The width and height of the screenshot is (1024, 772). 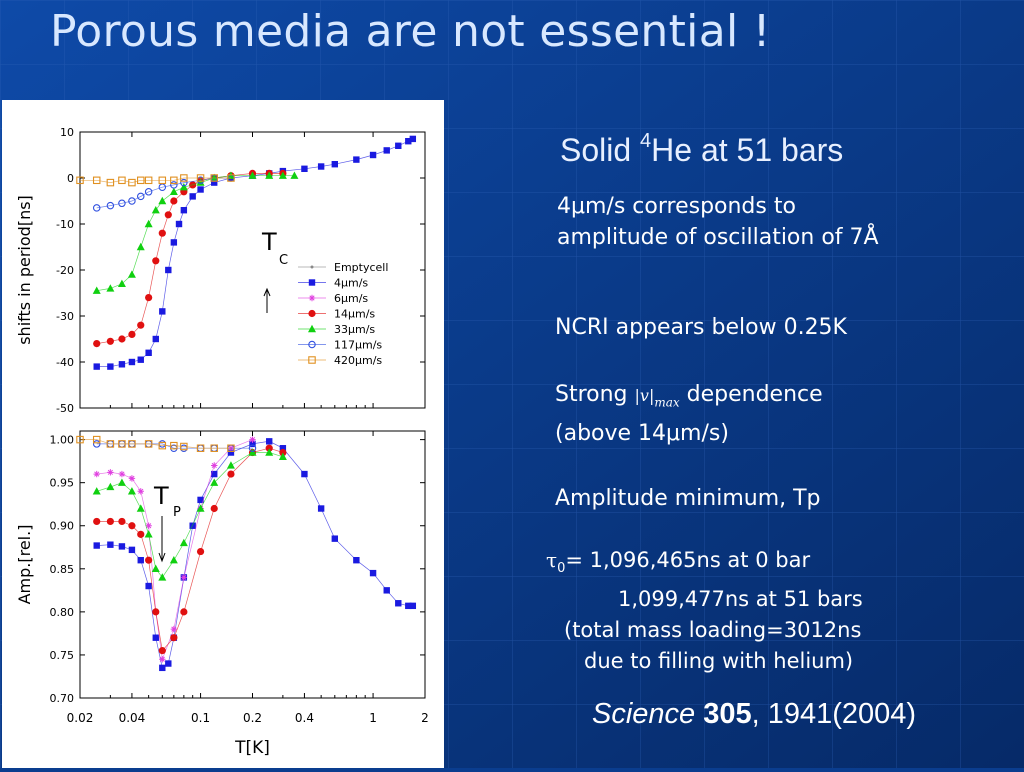 What do you see at coordinates (70, 178) in the screenshot?
I see `y-tick-label: 0` at bounding box center [70, 178].